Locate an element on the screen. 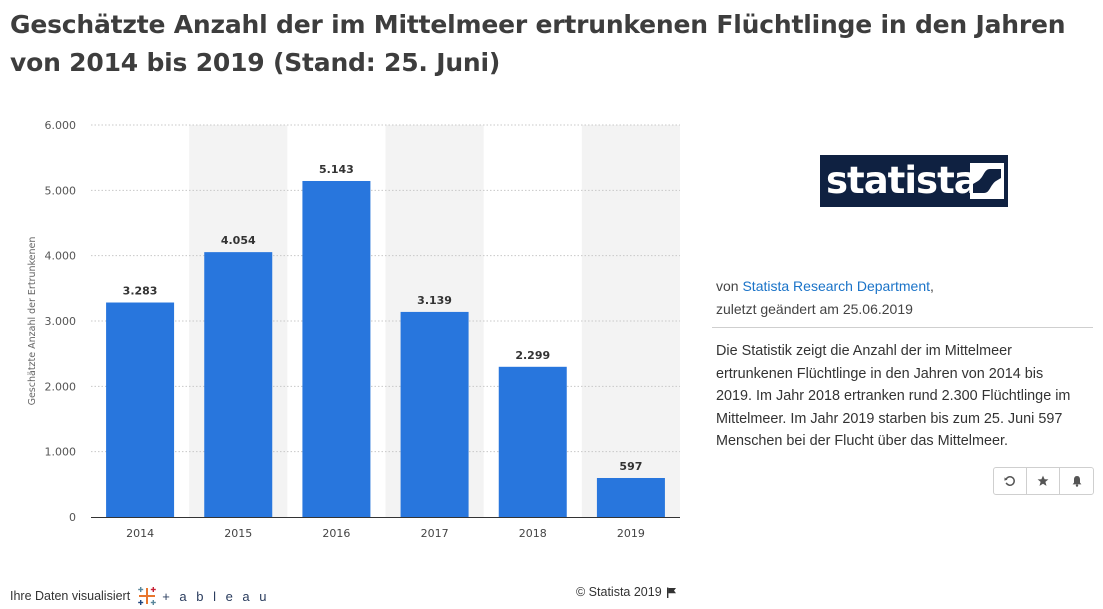  tableau-credit: Ihre Daten visualisiert + a b l e a u is located at coordinates (140, 596).